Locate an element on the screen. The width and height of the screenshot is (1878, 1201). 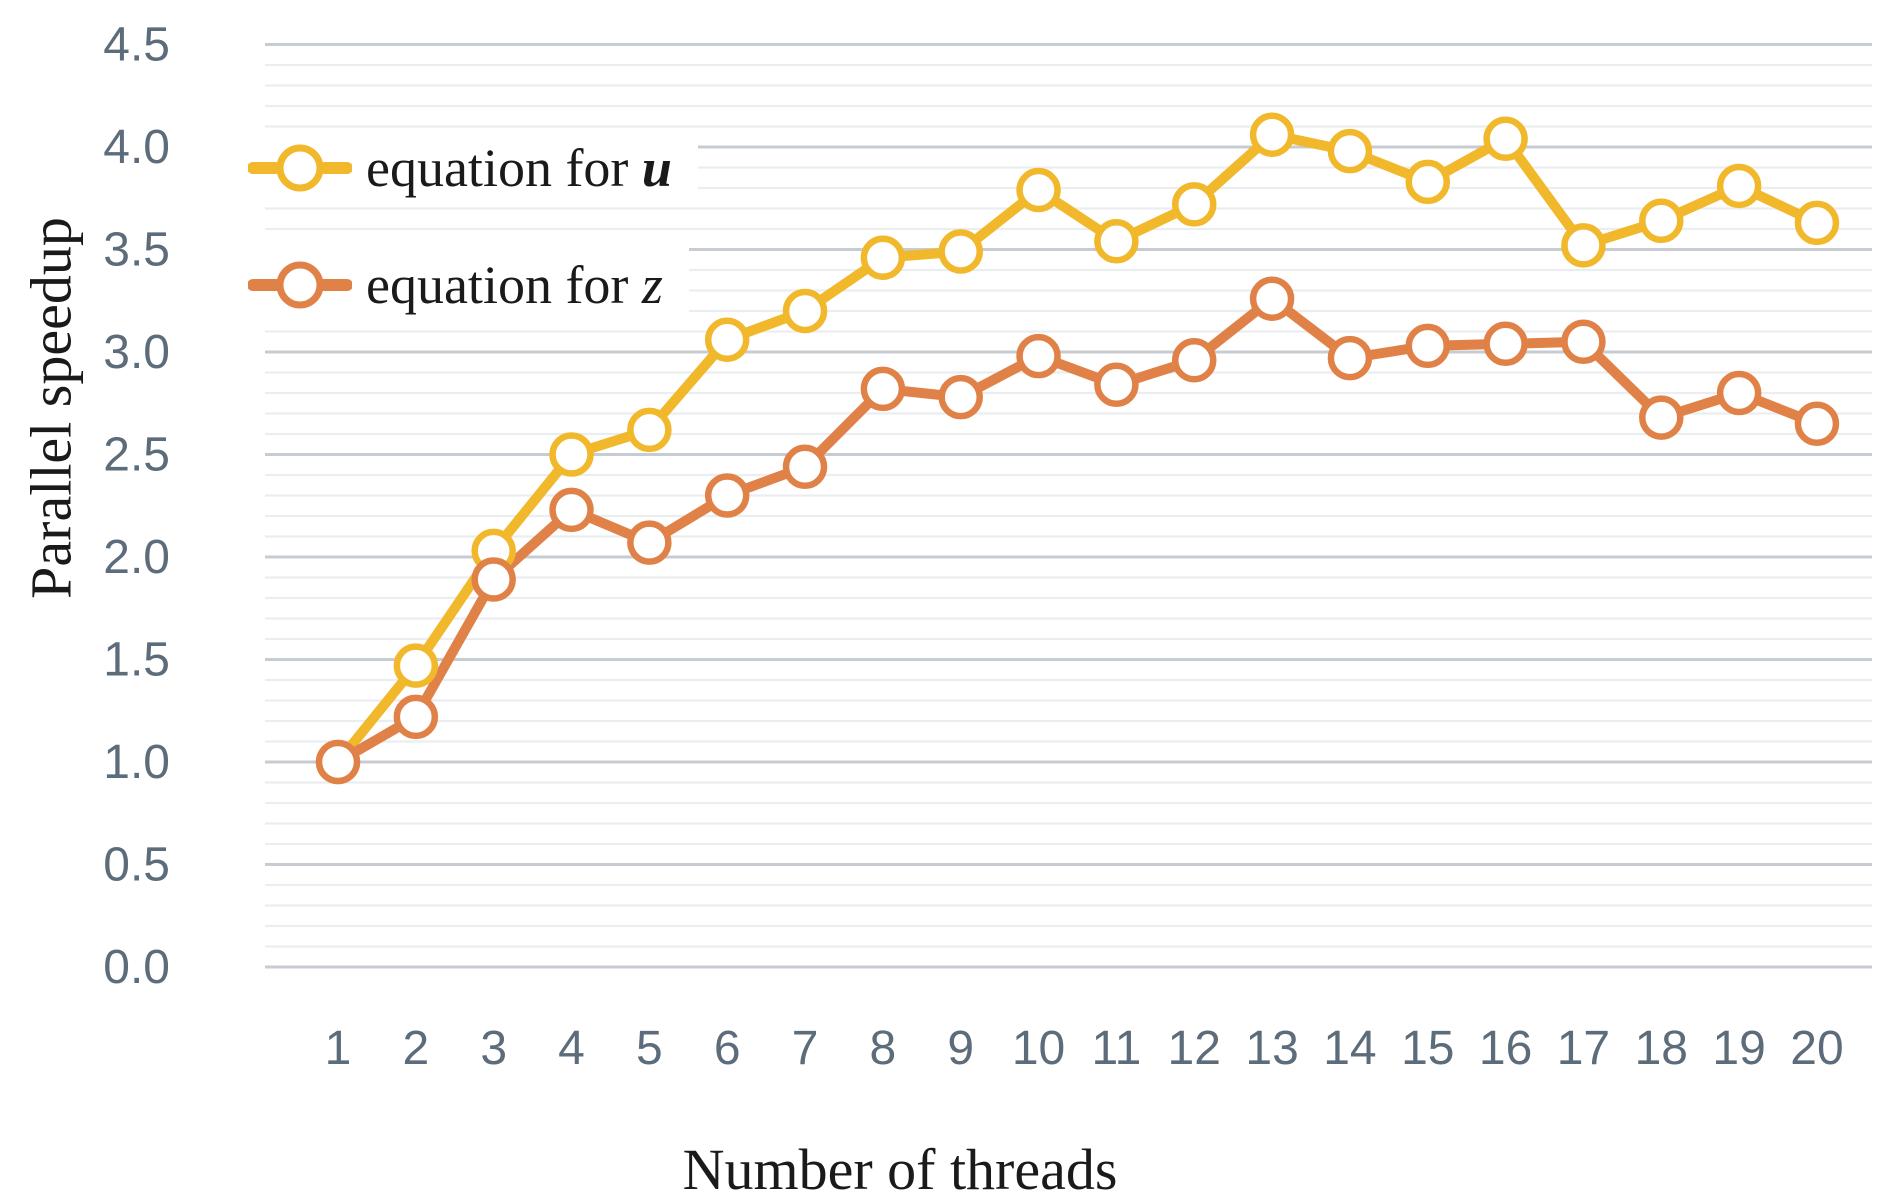
x-tick-label: 5 is located at coordinates (649, 1048).